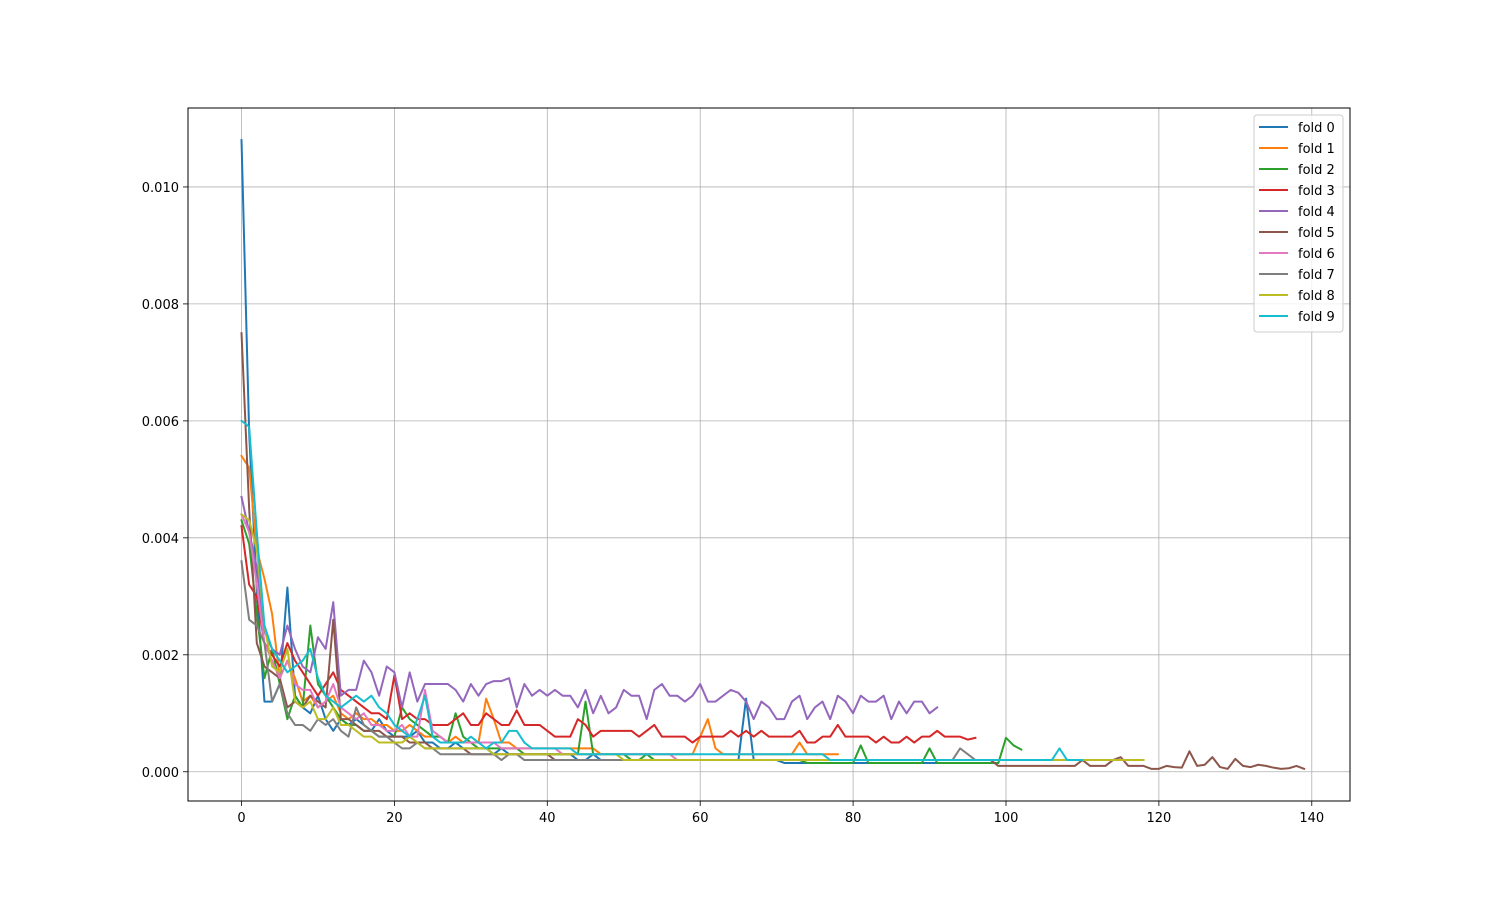 The height and width of the screenshot is (900, 1500). I want to click on x-axis: 0 20 40 60 80 100 120 140, so click(780, 813).